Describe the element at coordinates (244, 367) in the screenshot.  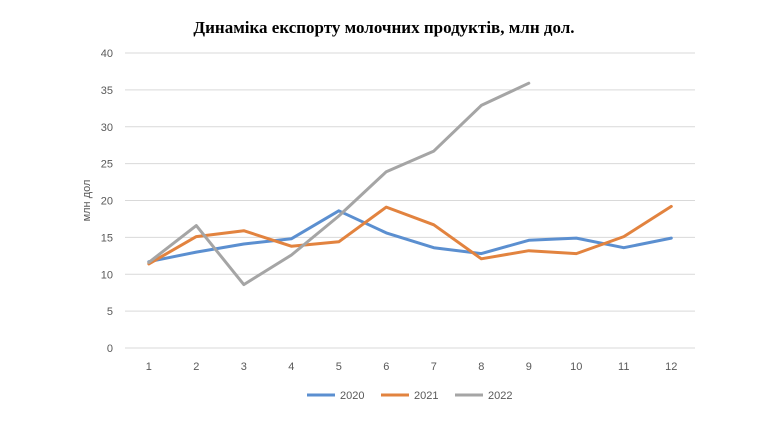
I see `x-tick-label: 3` at that location.